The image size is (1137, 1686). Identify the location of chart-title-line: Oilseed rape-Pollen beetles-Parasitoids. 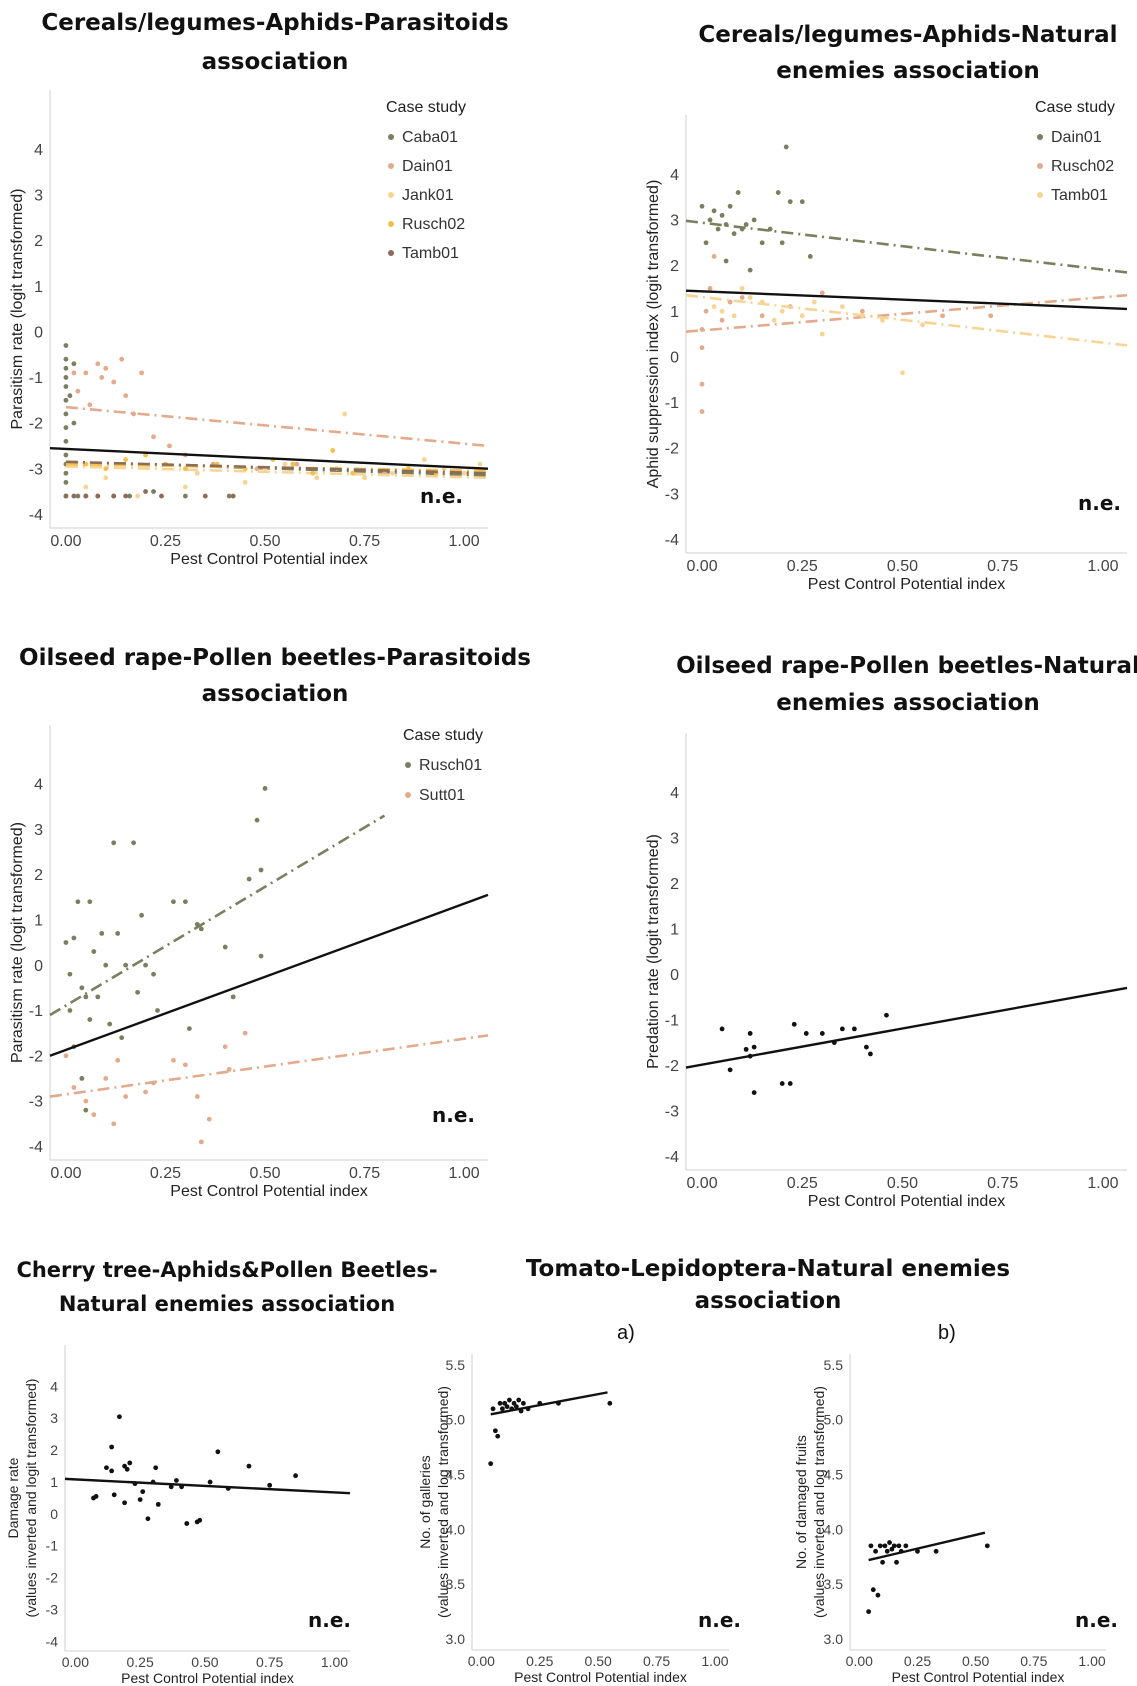
(275, 658).